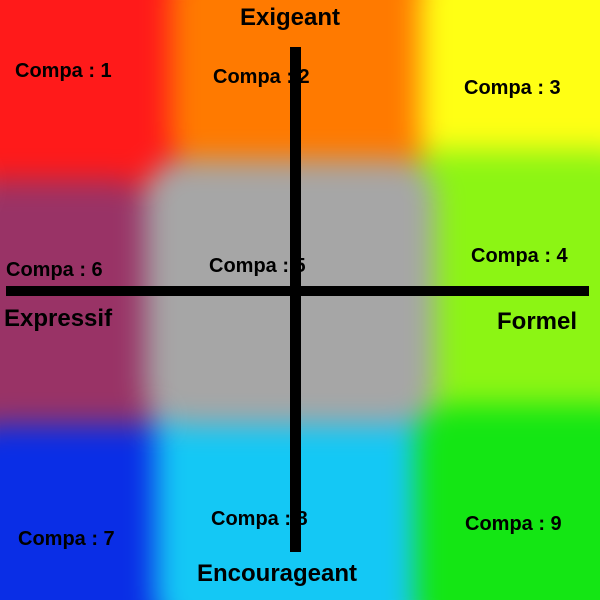 Image resolution: width=600 pixels, height=600 pixels. Describe the element at coordinates (259, 519) in the screenshot. I see `zone-label-8: Compa : 8` at that location.